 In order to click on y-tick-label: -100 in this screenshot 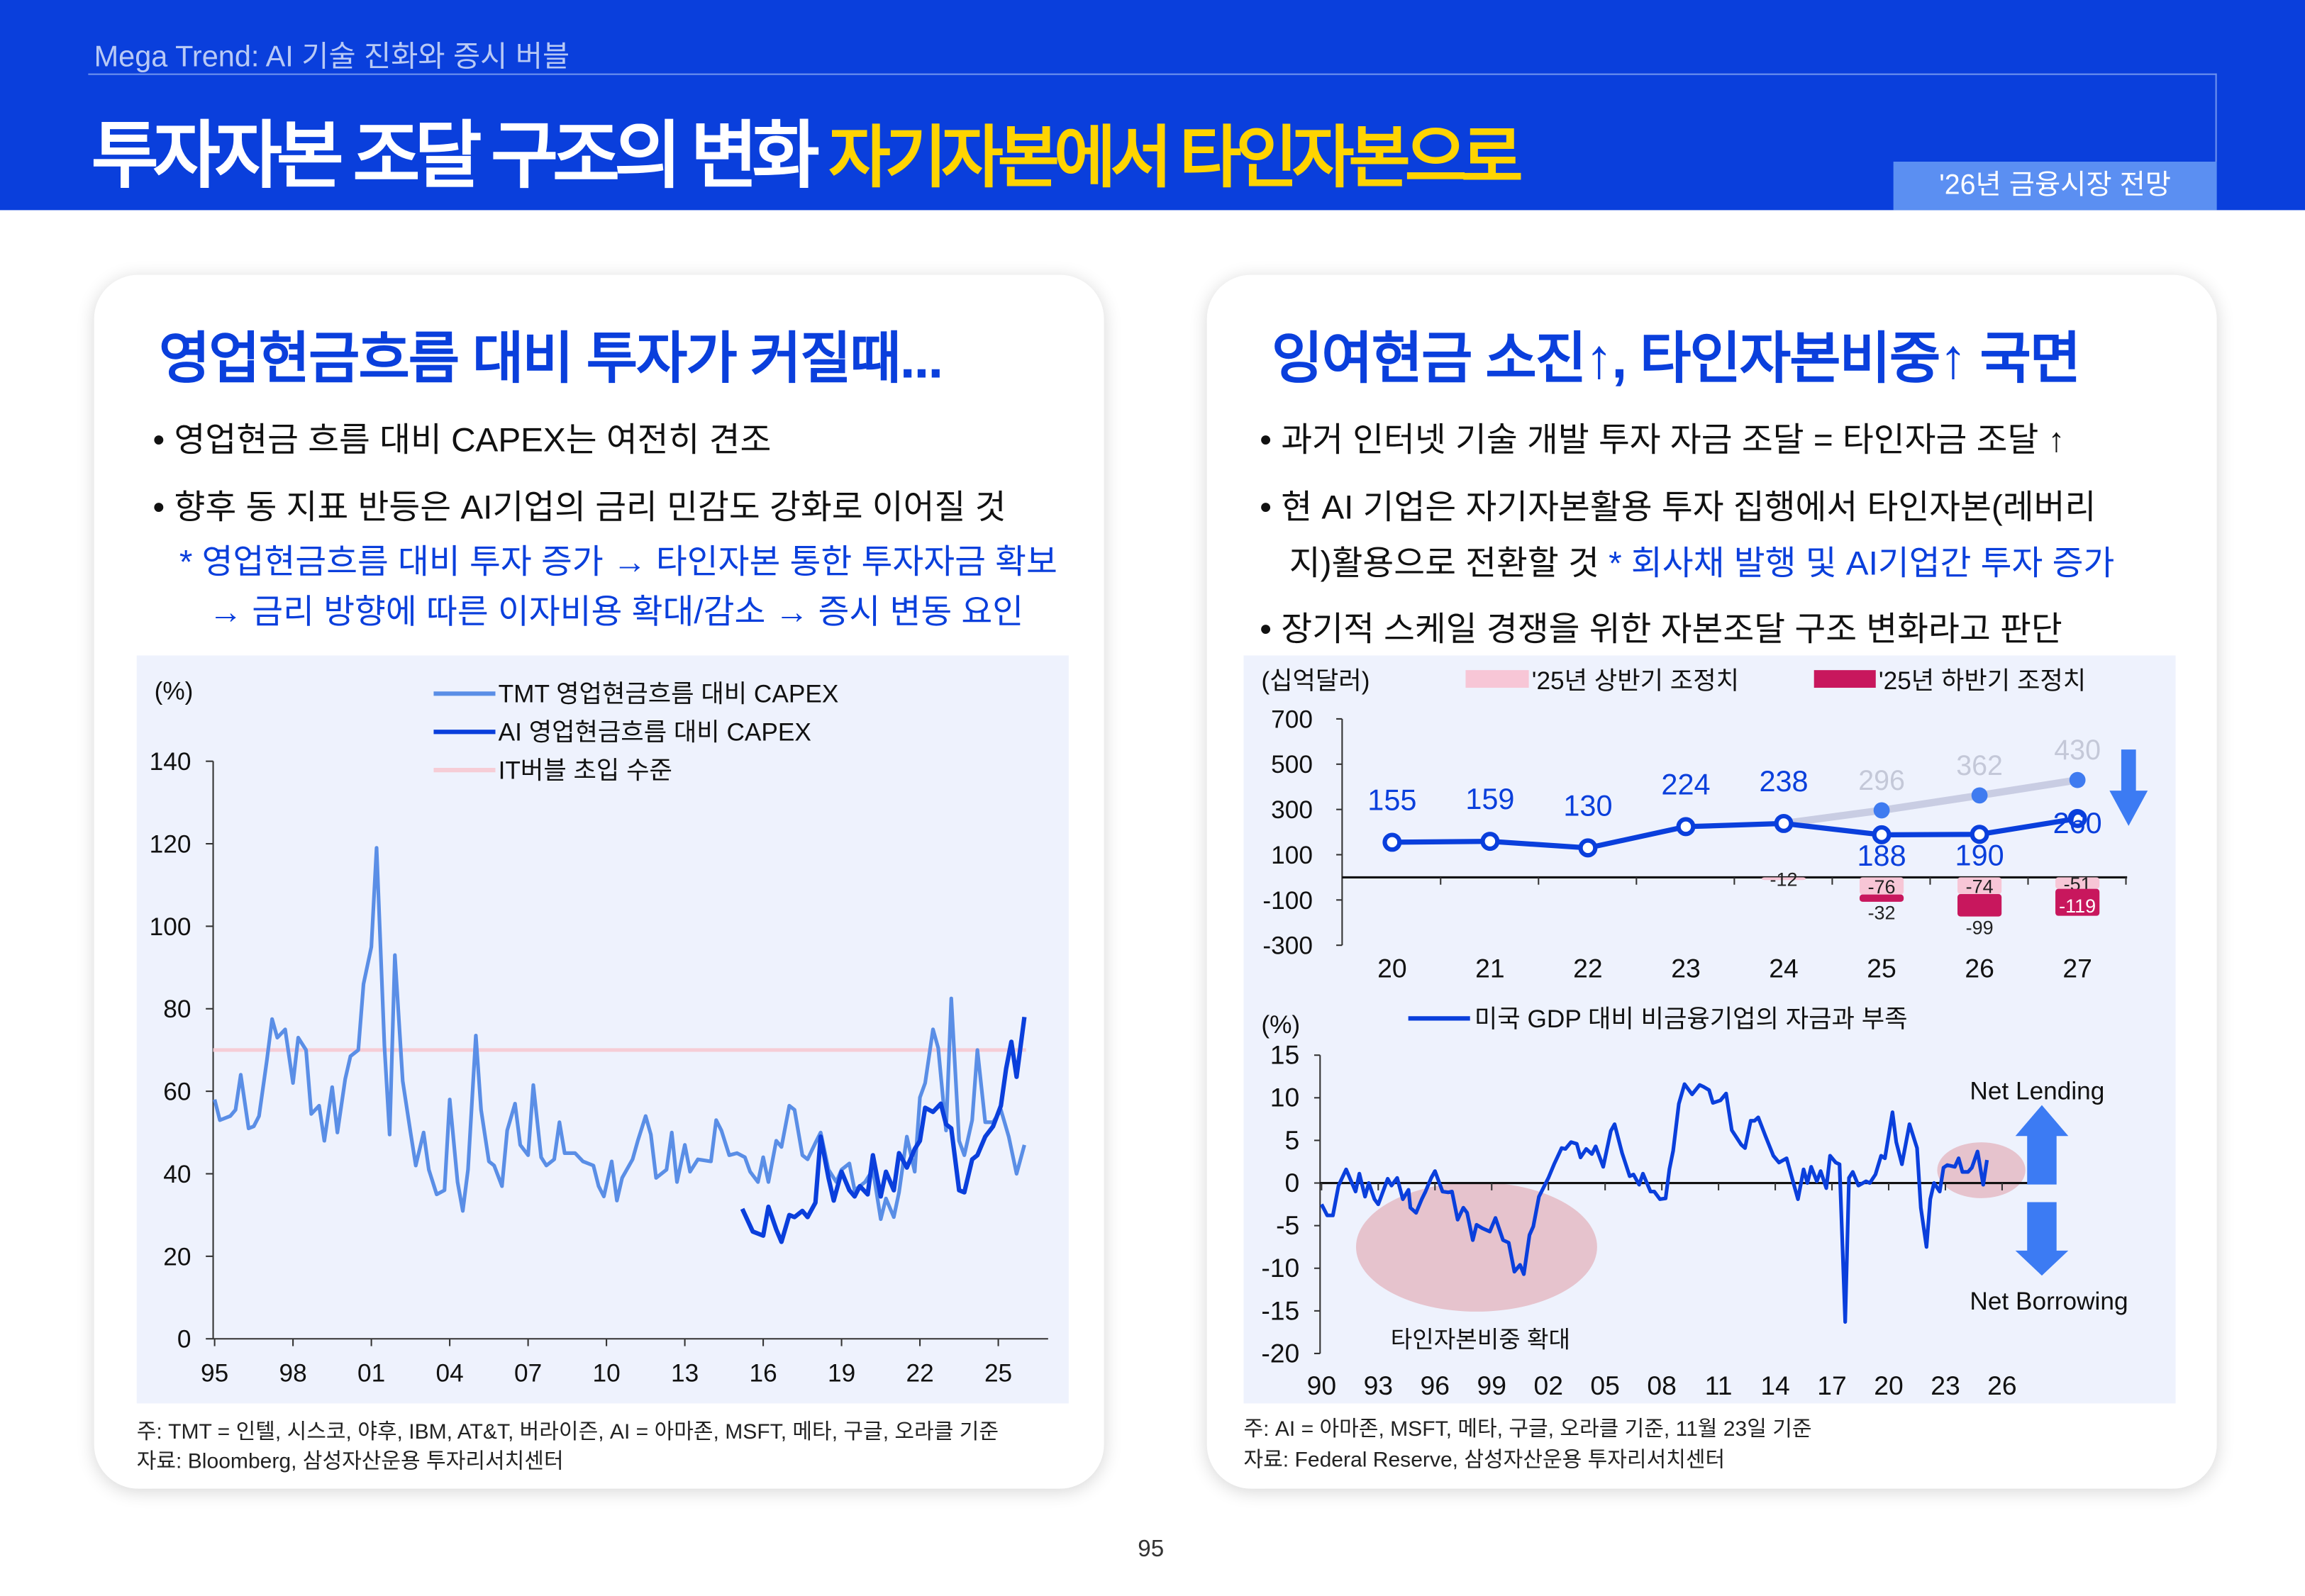, I will do `click(1287, 901)`.